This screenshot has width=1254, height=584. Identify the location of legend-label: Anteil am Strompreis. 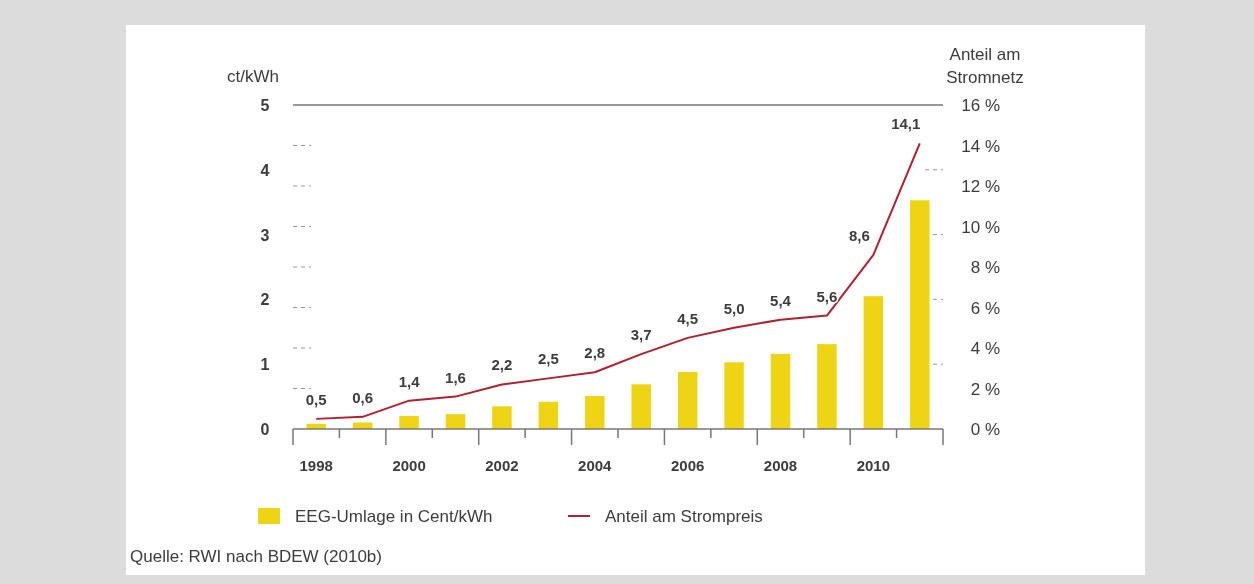
(684, 516).